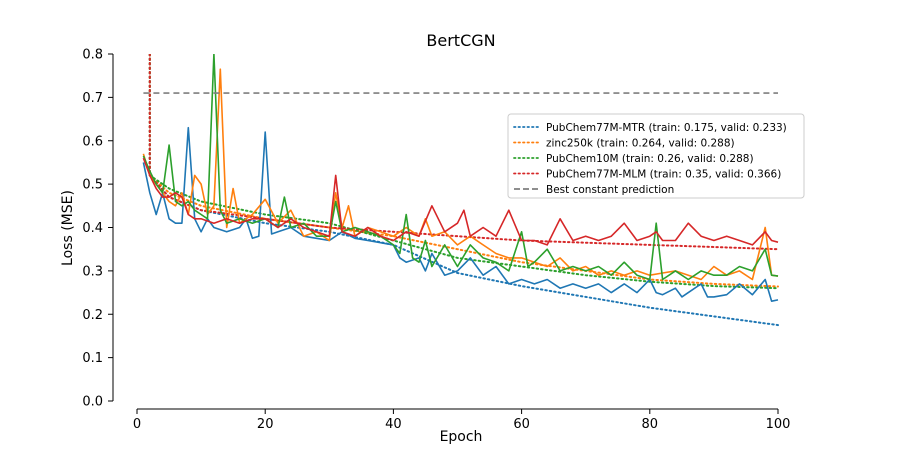 The image size is (900, 450). Describe the element at coordinates (393, 424) in the screenshot. I see `x-tick-label: 40` at that location.